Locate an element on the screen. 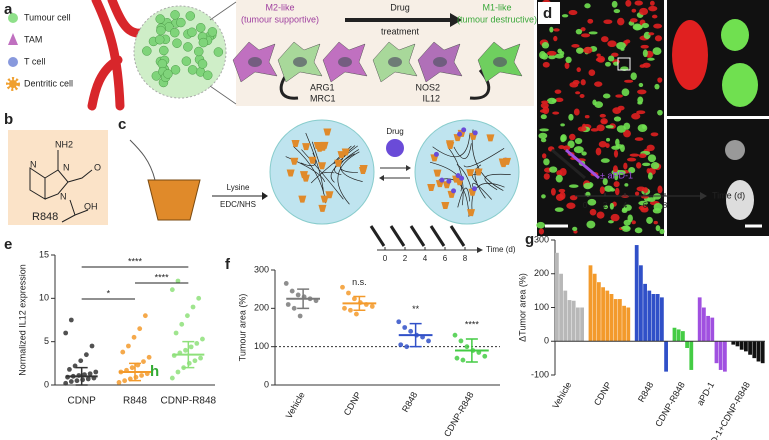 The height and width of the screenshot is (440, 769). axis-label: Time (d) is located at coordinates (501, 249).